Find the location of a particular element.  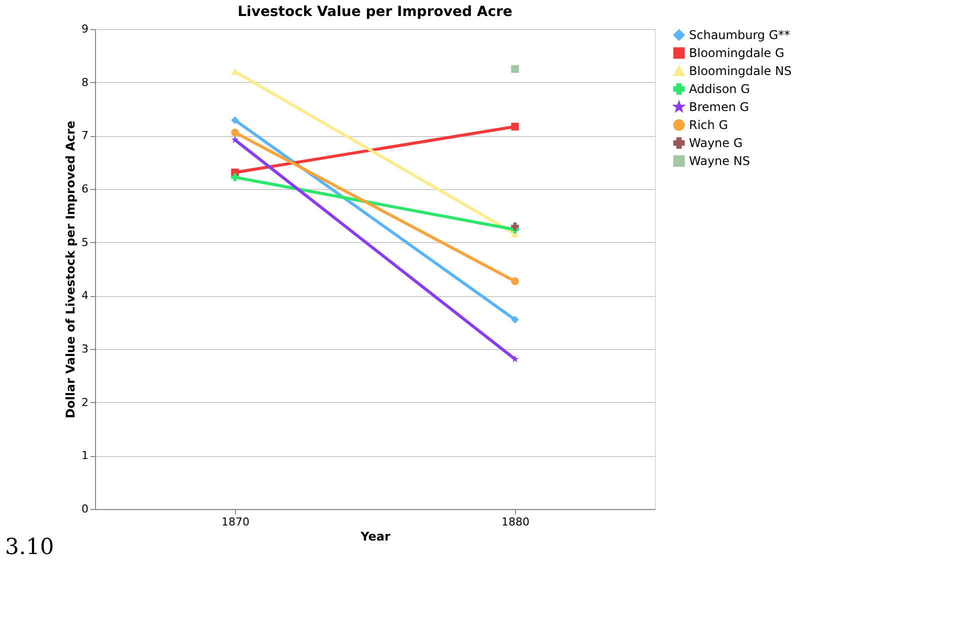

y-tick-label: 1 is located at coordinates (85, 455).